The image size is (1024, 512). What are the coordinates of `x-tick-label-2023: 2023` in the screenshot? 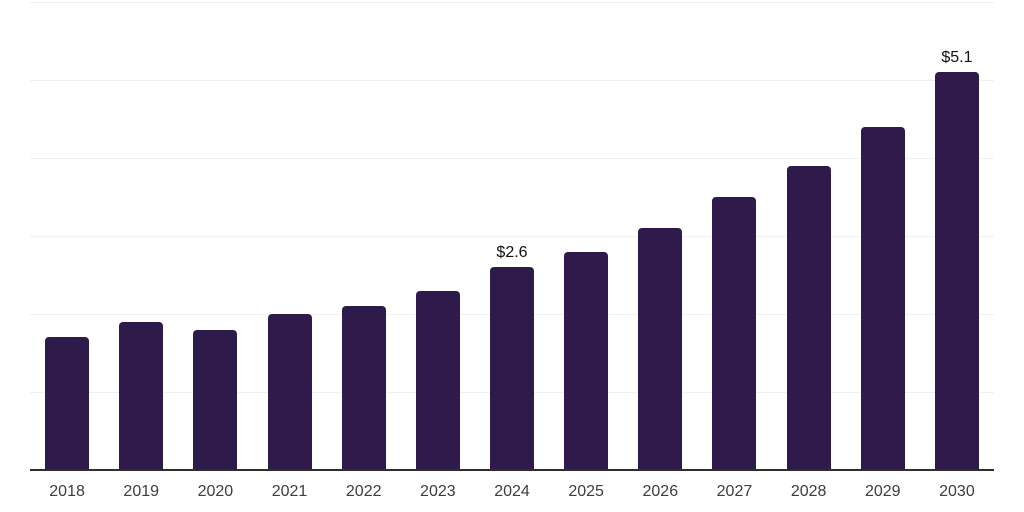 It's located at (438, 491).